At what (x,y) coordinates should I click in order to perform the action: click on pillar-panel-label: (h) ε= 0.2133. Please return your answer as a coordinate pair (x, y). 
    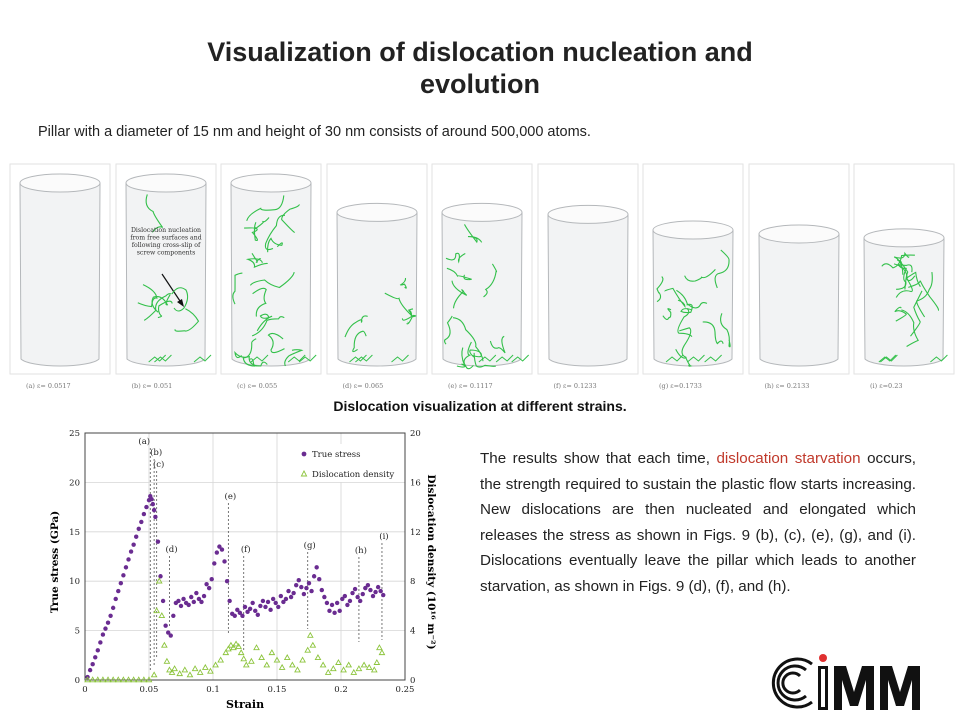
    Looking at the image, I should click on (787, 386).